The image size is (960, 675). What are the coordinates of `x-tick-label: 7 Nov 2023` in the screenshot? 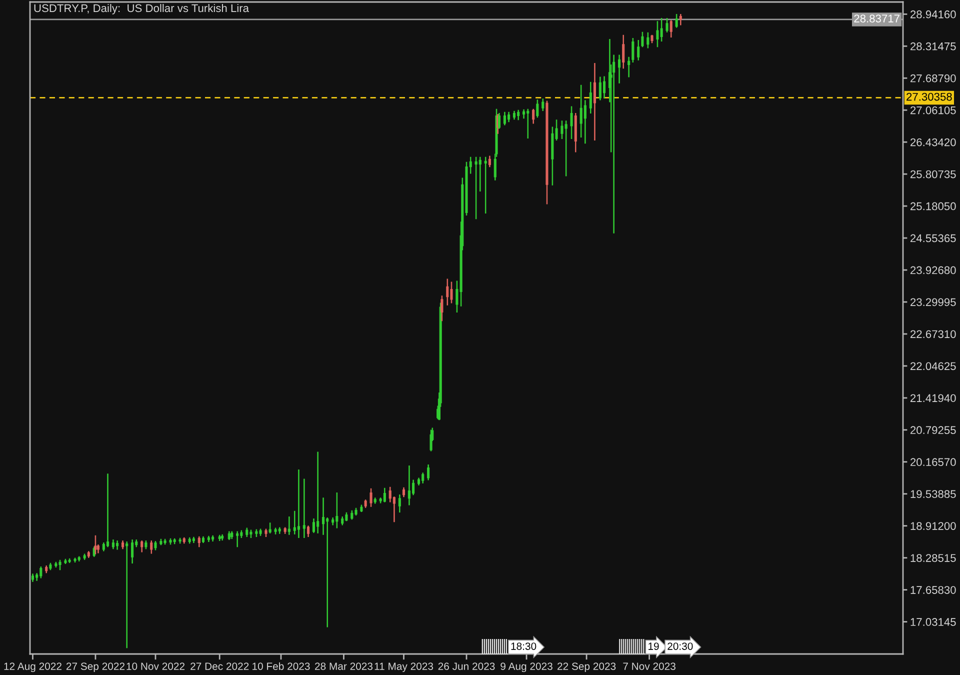 It's located at (649, 666).